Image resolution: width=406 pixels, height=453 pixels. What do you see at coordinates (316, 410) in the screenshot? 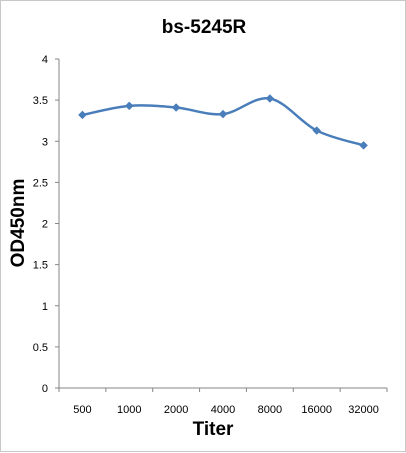
I see `x-tick-label: 16000` at bounding box center [316, 410].